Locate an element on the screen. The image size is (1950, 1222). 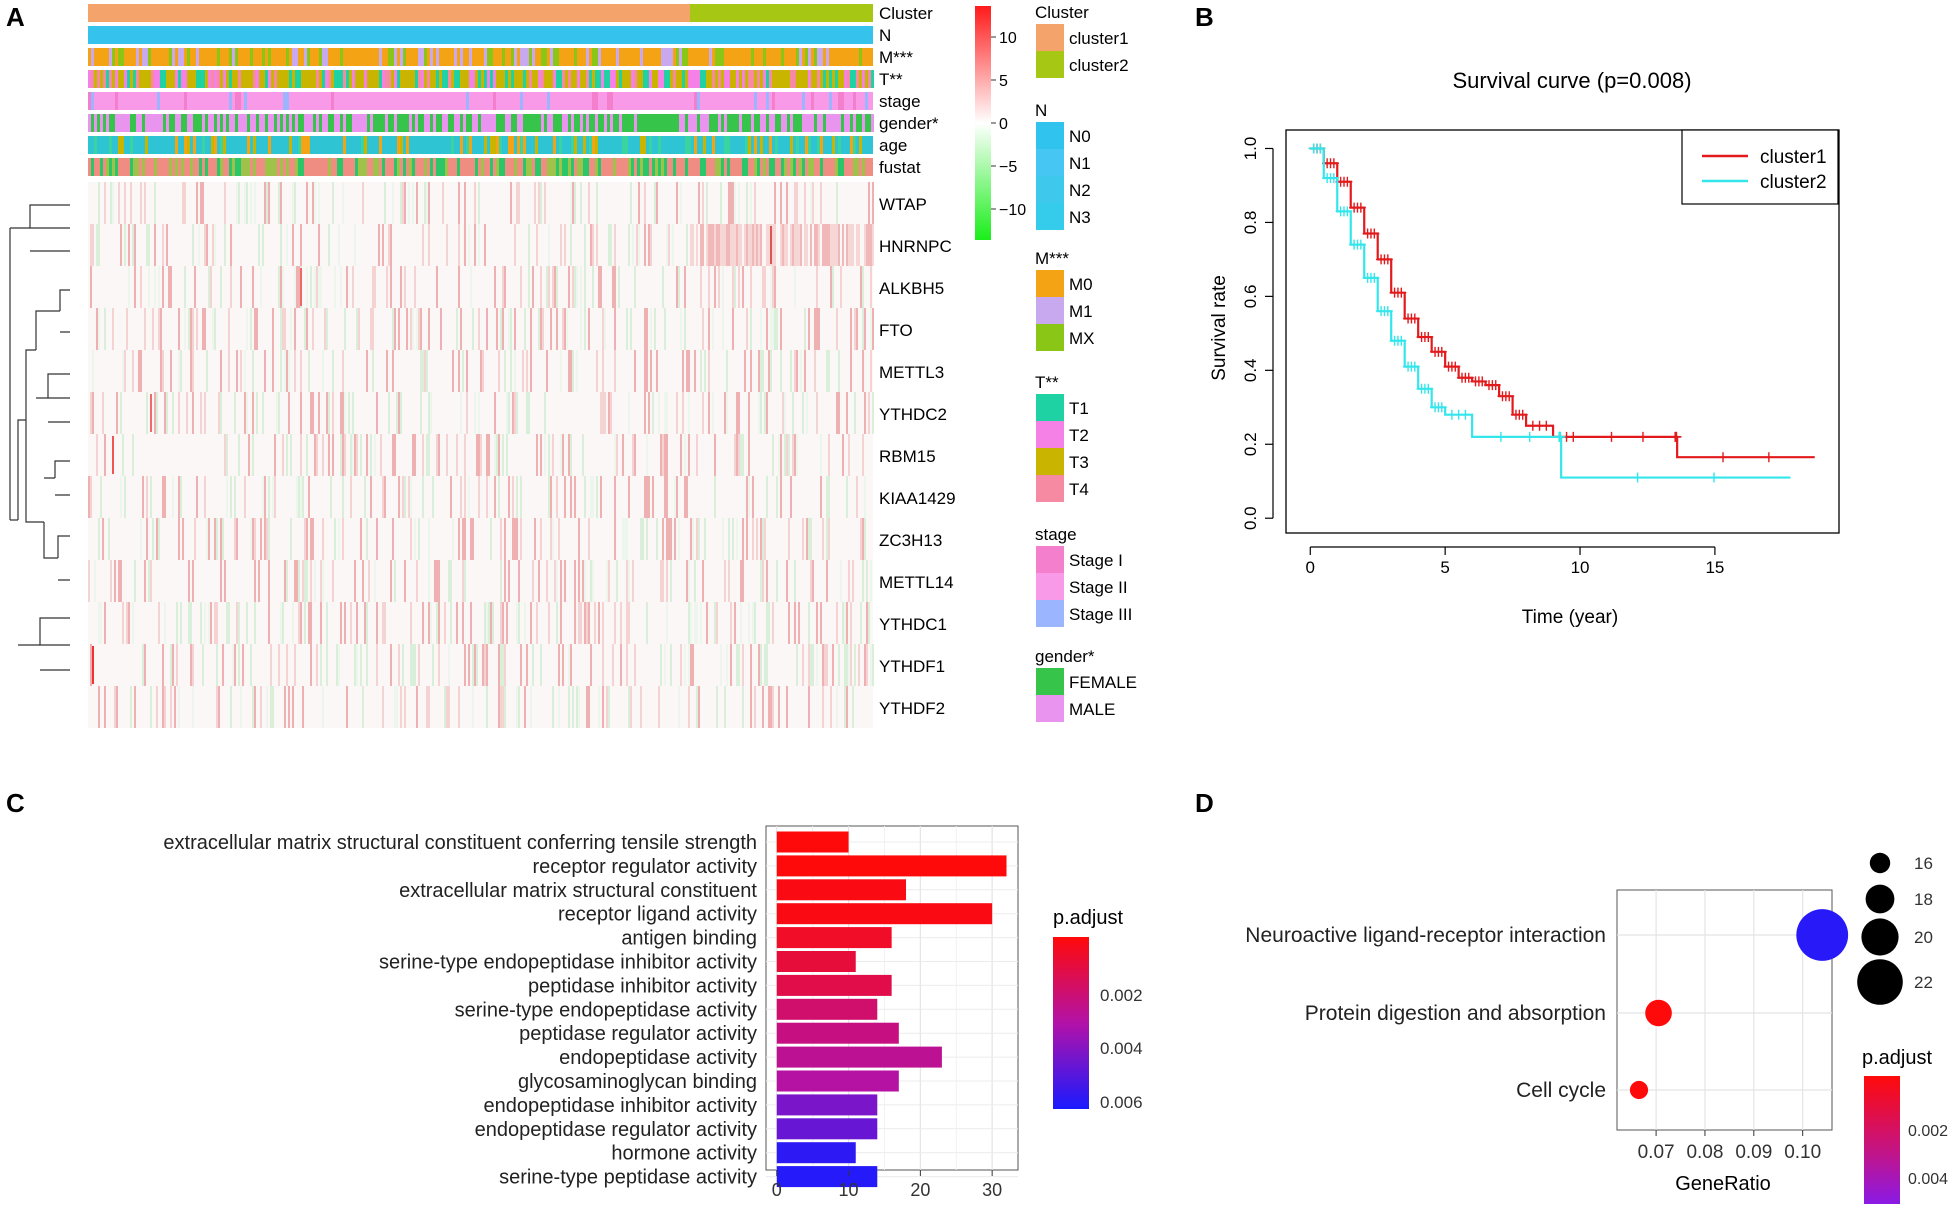
legend-swatch-stage-i is located at coordinates (1050, 559).